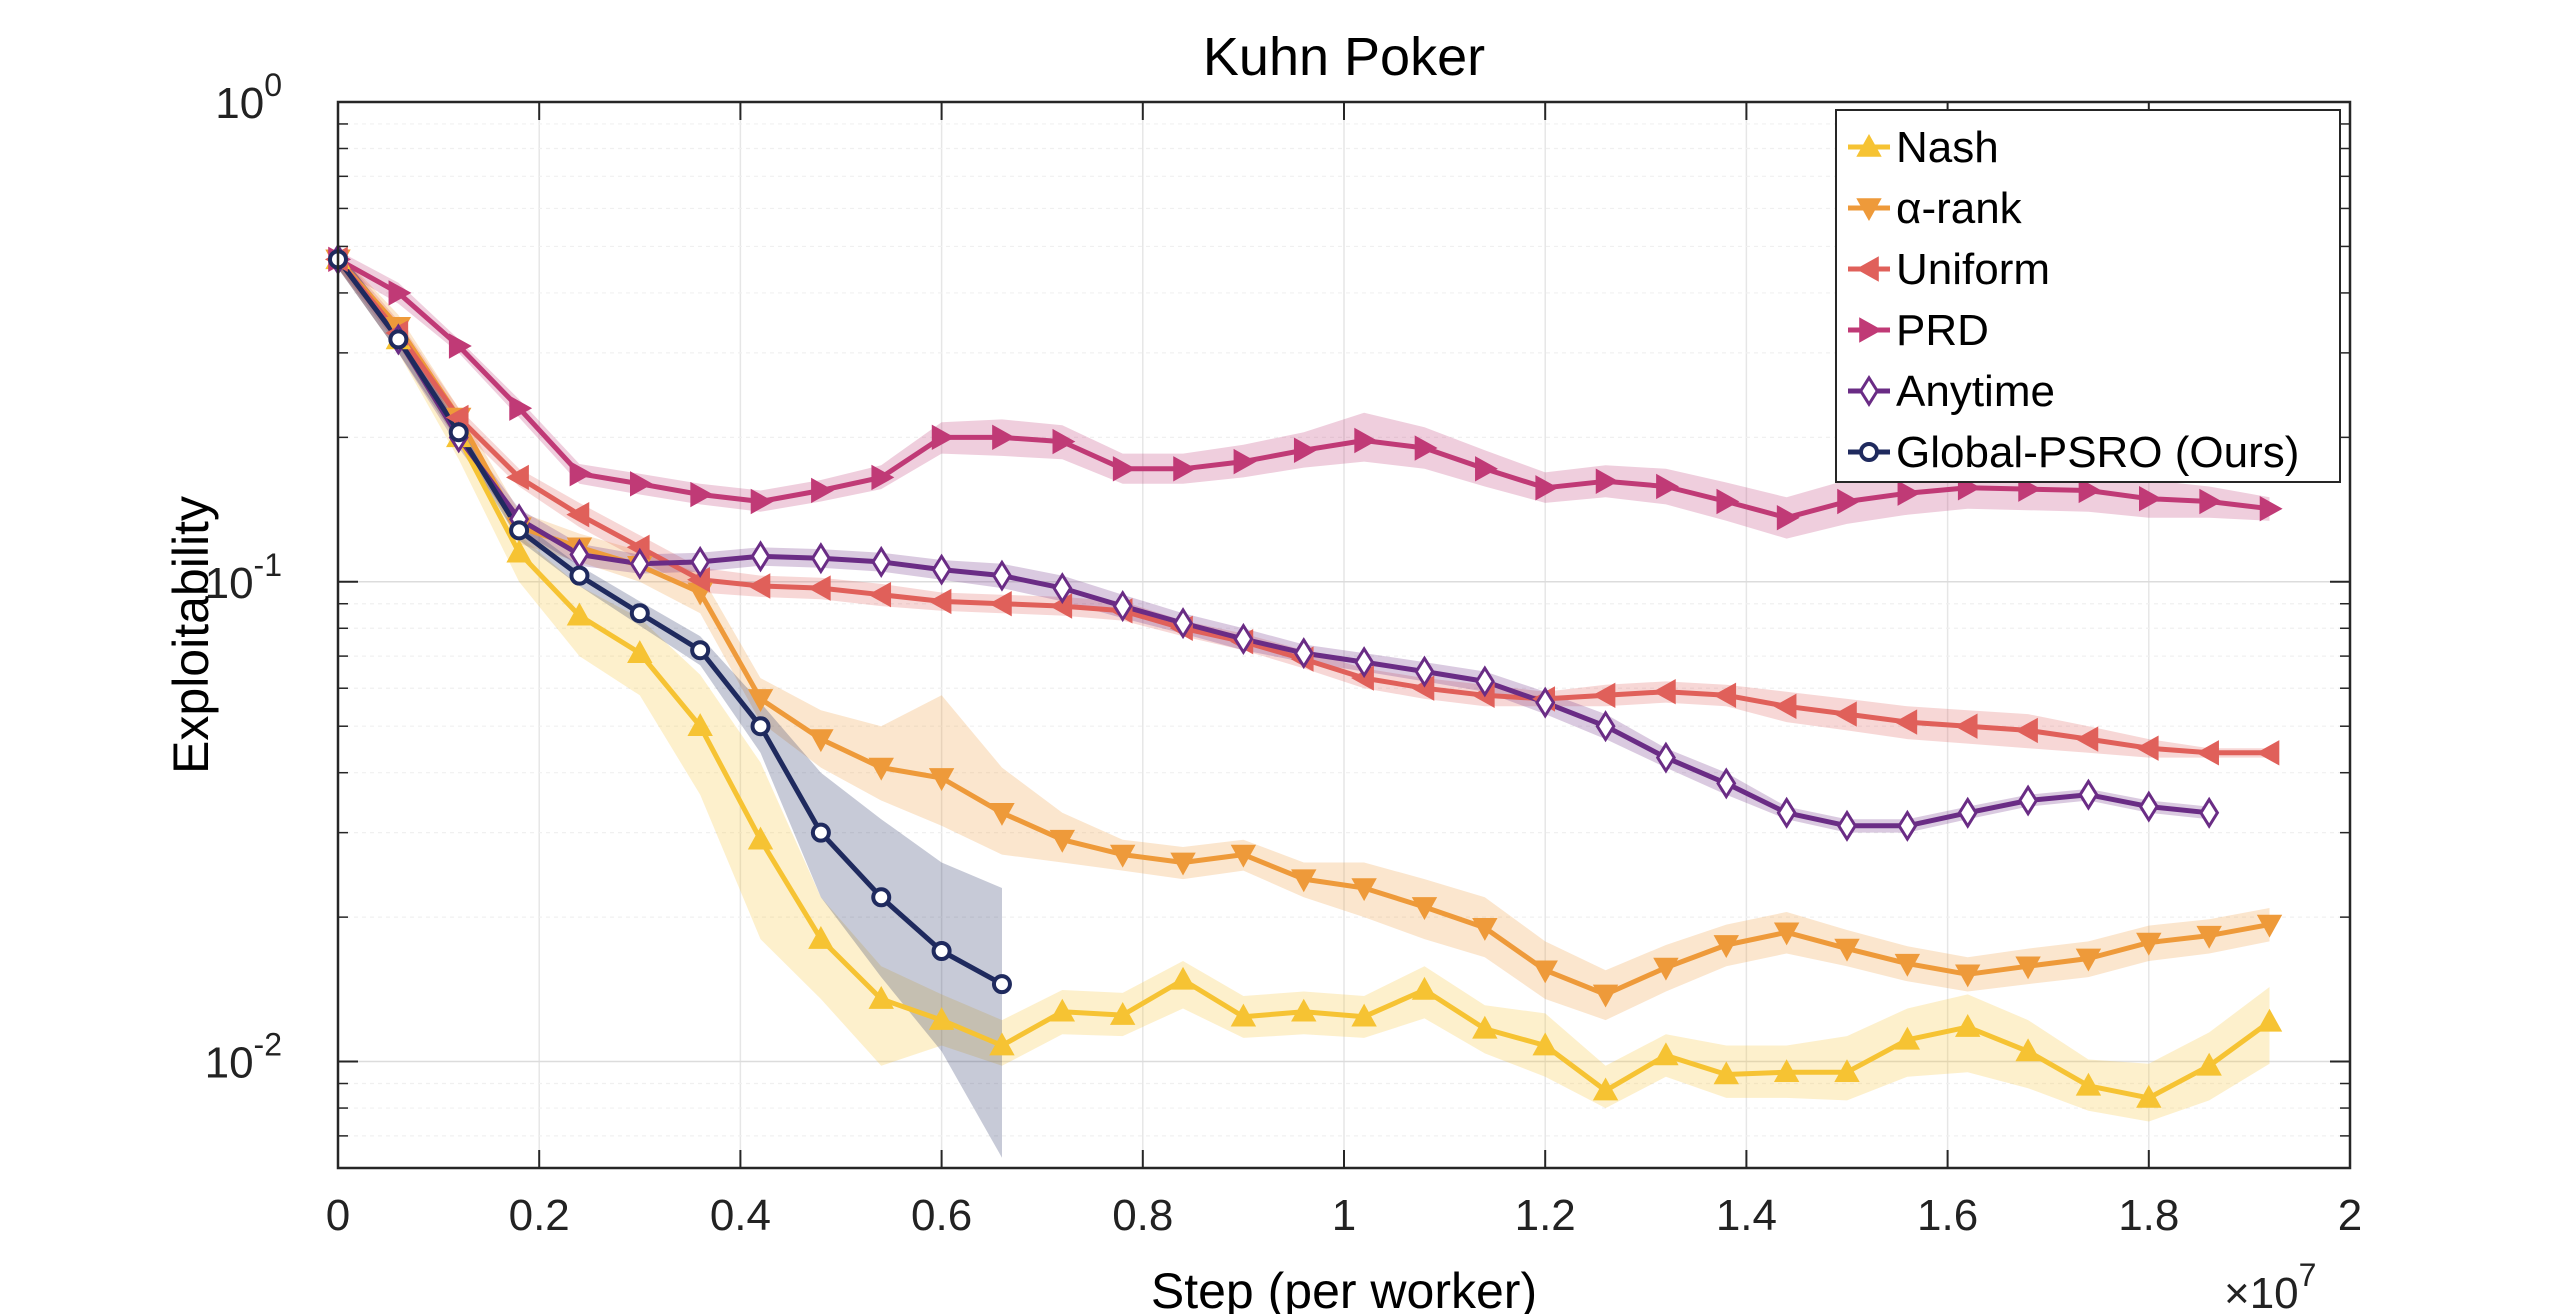  I want to click on legend-marker-uniform, so click(1867, 269).